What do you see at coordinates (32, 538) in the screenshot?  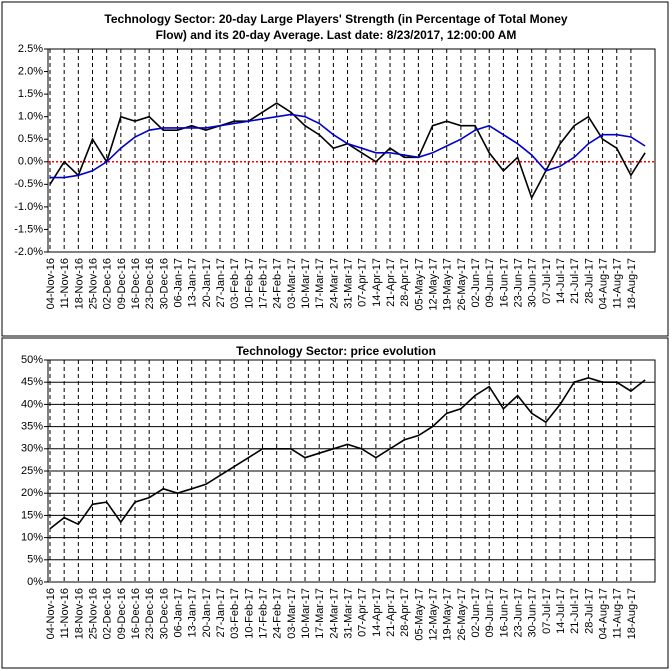 I see `y-tick-label: 10%` at bounding box center [32, 538].